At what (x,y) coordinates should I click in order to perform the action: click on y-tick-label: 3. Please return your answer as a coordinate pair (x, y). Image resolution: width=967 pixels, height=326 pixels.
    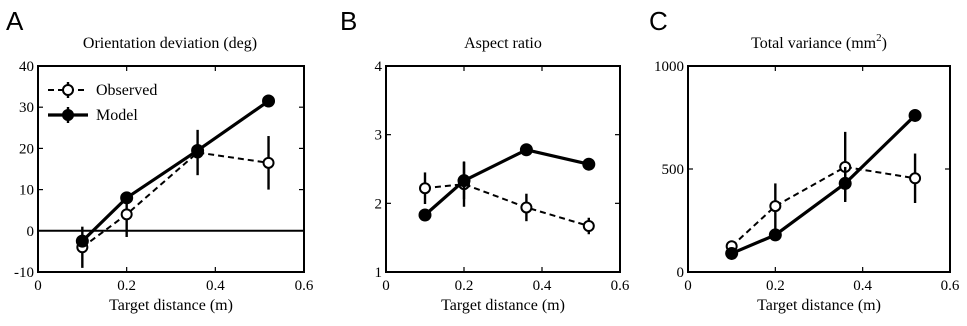
    Looking at the image, I should click on (379, 136).